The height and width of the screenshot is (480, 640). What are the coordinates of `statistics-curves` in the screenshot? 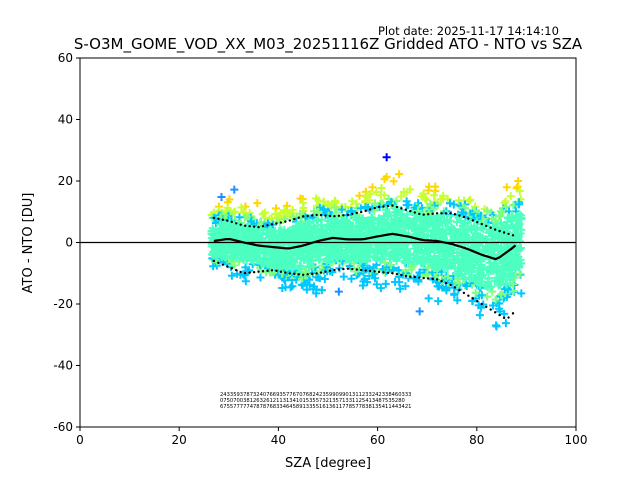 It's located at (364, 262).